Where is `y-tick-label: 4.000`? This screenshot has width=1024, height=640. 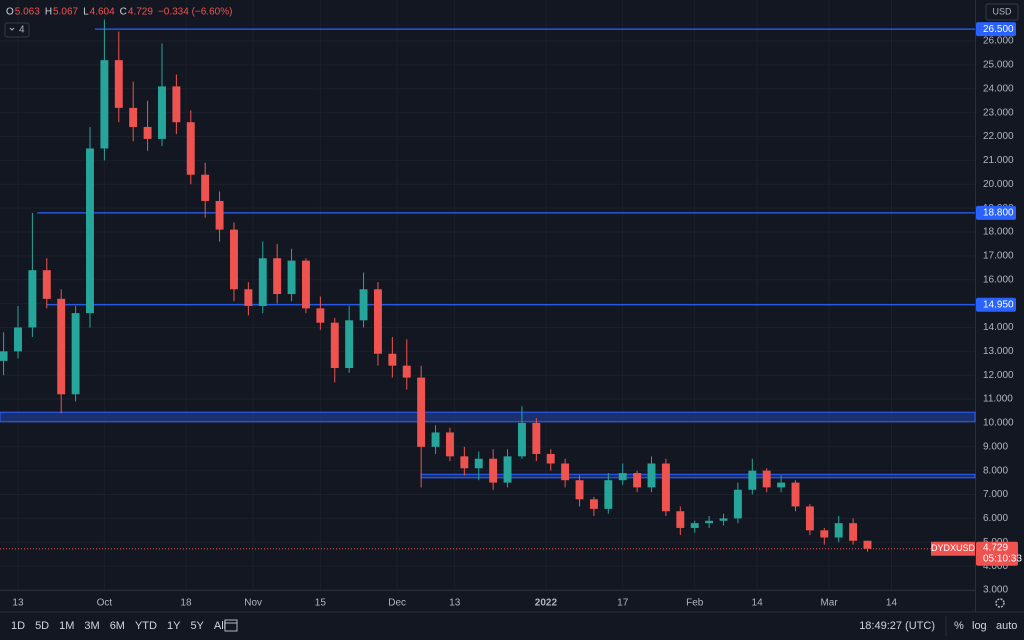 y-tick-label: 4.000 is located at coordinates (995, 566).